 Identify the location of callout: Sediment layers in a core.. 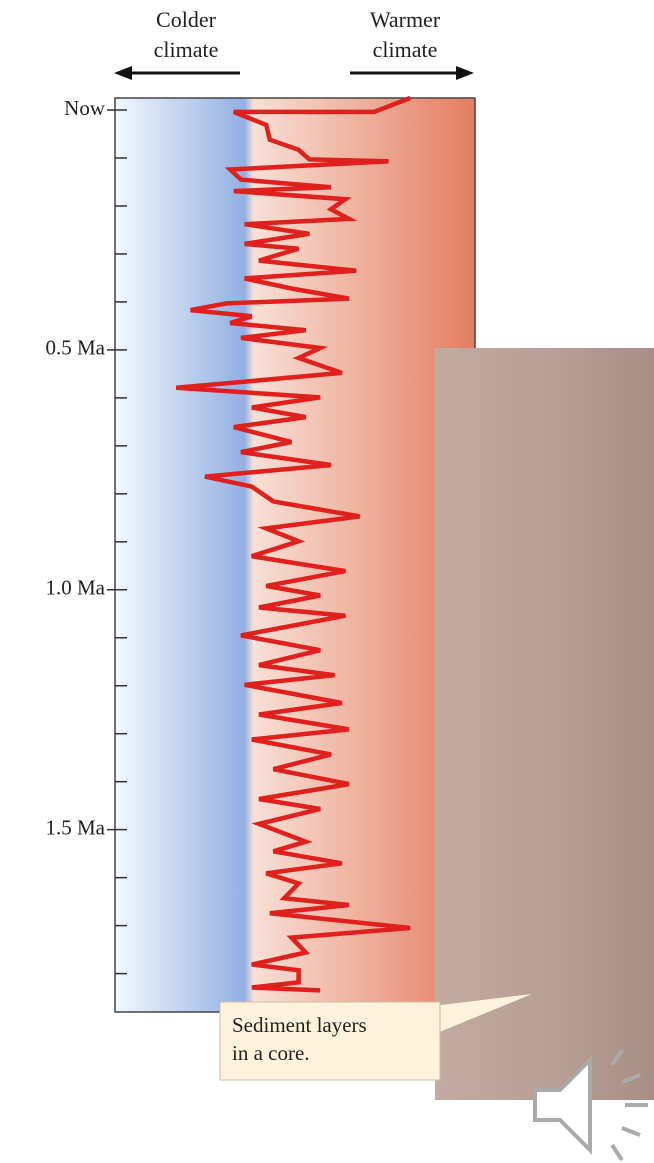
(375, 1037).